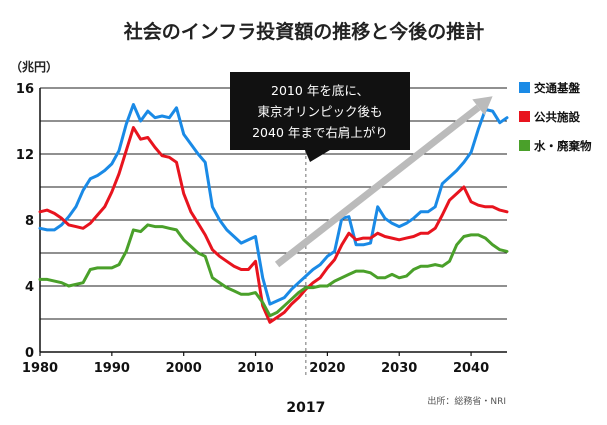  What do you see at coordinates (29, 221) in the screenshot?
I see `y-tick-label-8: 8` at bounding box center [29, 221].